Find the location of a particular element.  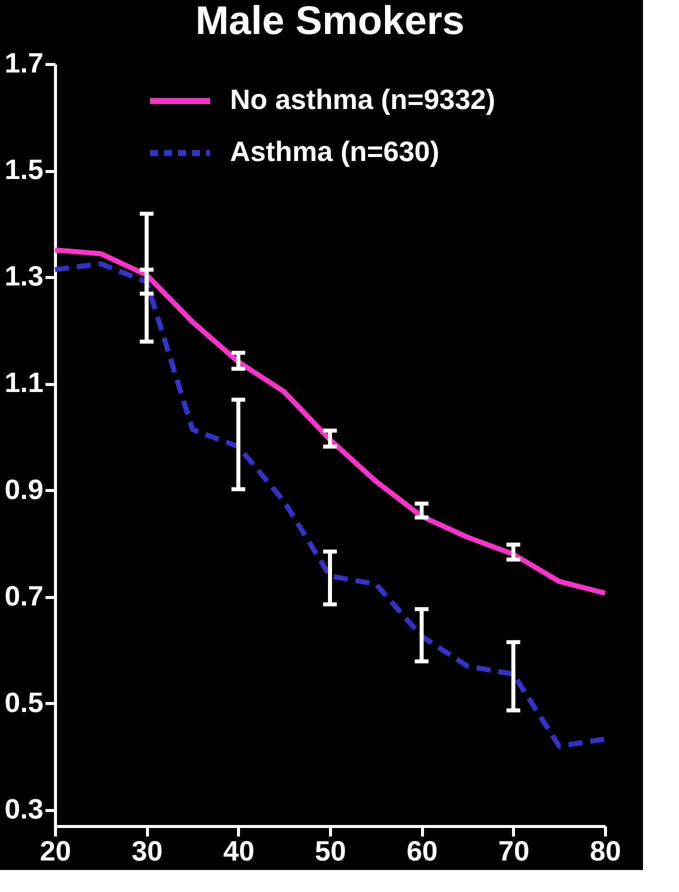

y-tick-label: 0.3 is located at coordinates (24, 809).